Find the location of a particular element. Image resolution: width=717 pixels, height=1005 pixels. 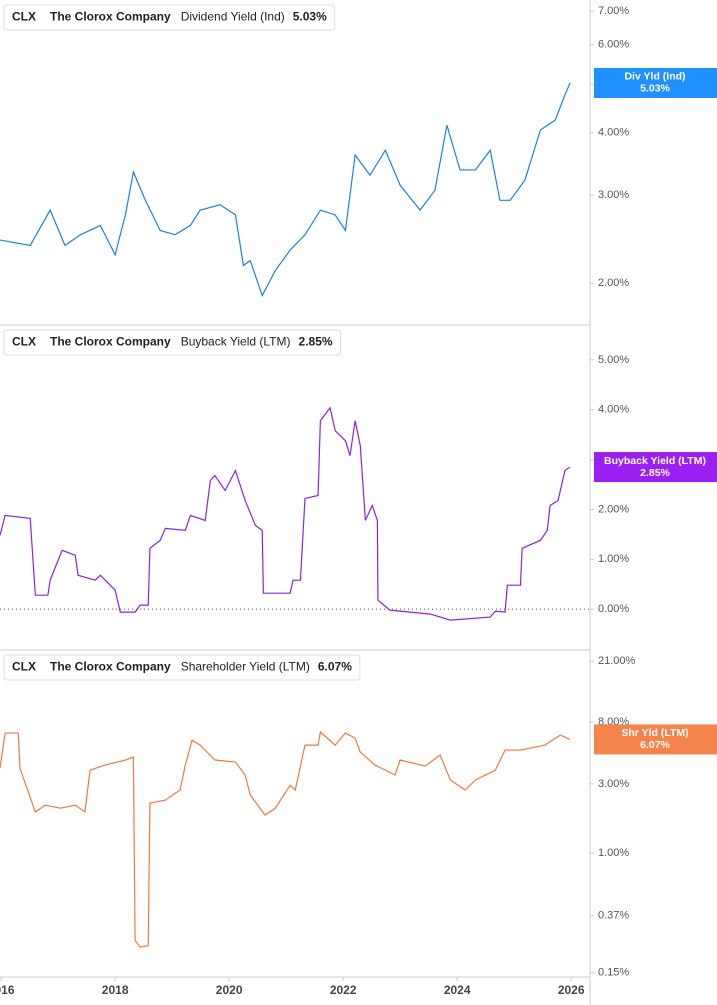

x-tick-label: 2024 is located at coordinates (457, 990).